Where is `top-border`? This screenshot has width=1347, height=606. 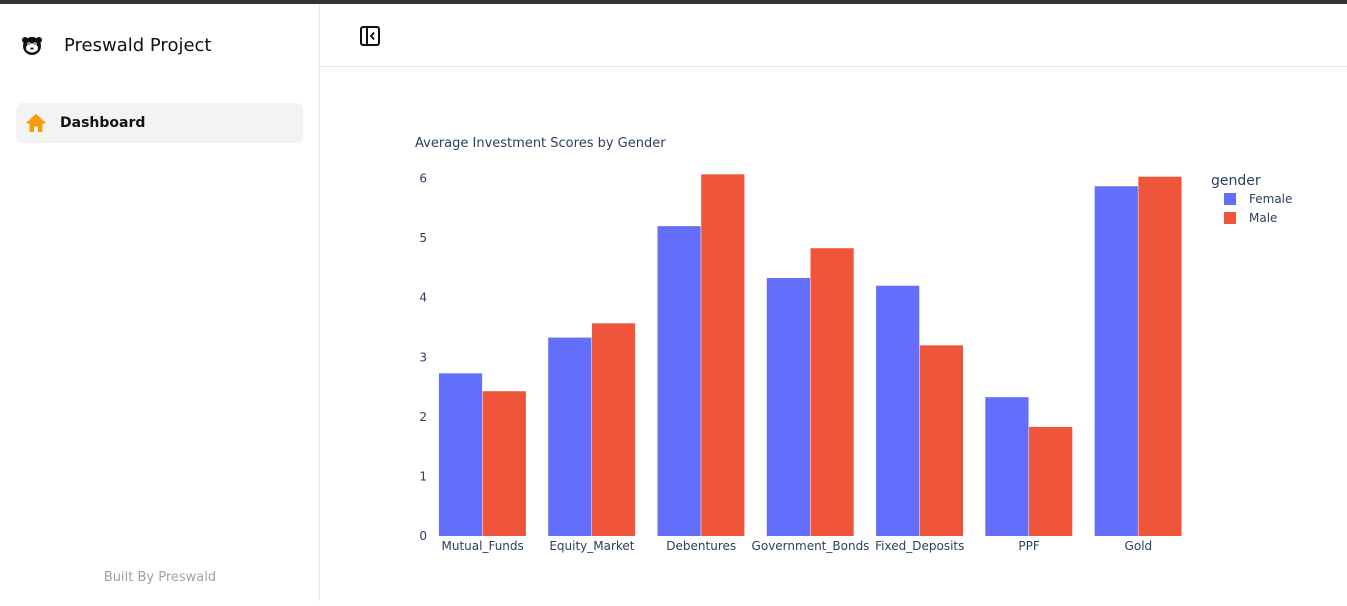
top-border is located at coordinates (673, 2).